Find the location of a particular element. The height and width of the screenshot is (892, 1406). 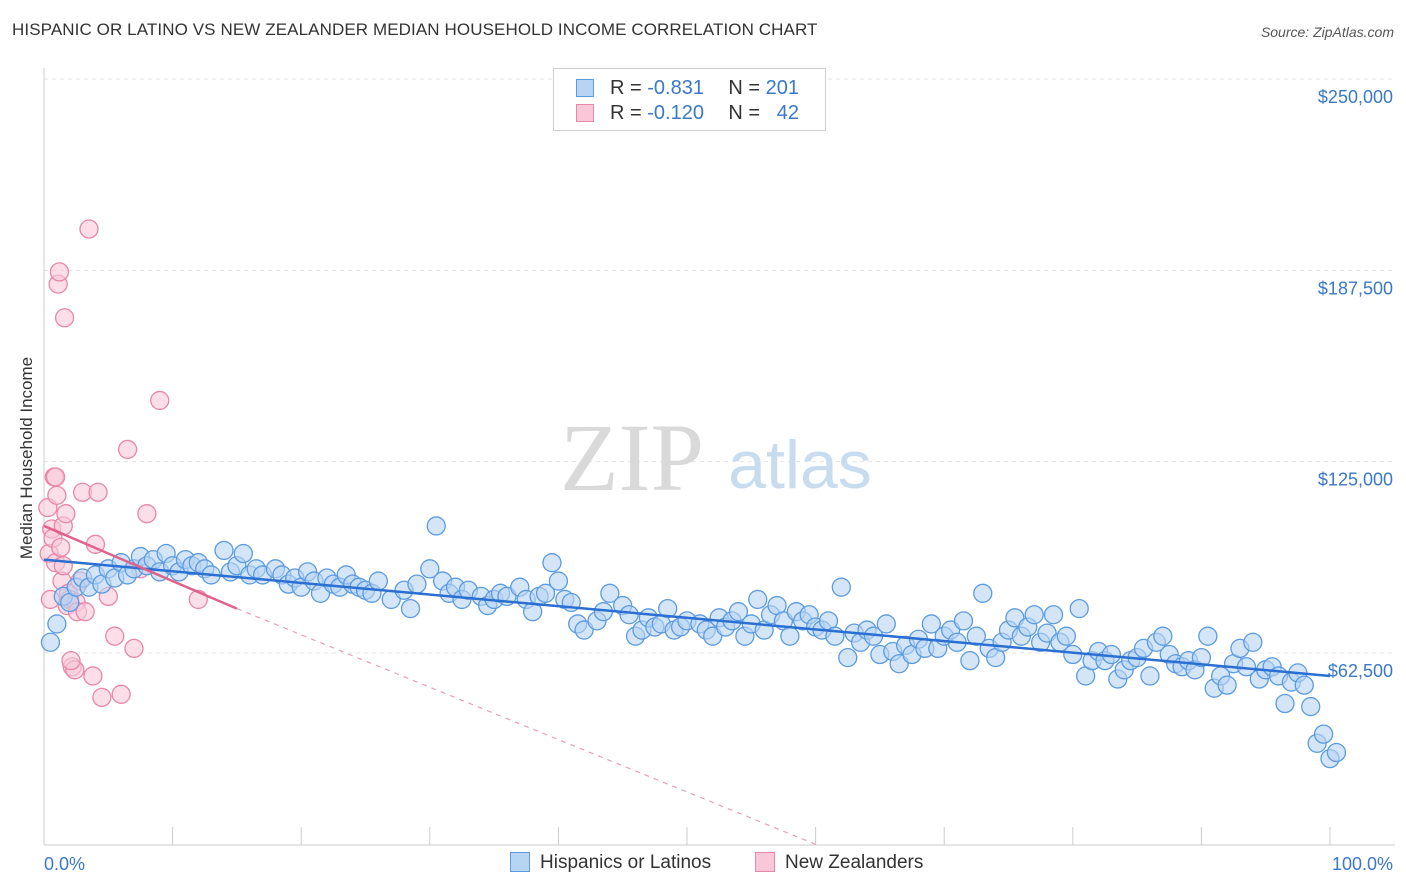

x-tick-label: 100.0% is located at coordinates (1362, 864).